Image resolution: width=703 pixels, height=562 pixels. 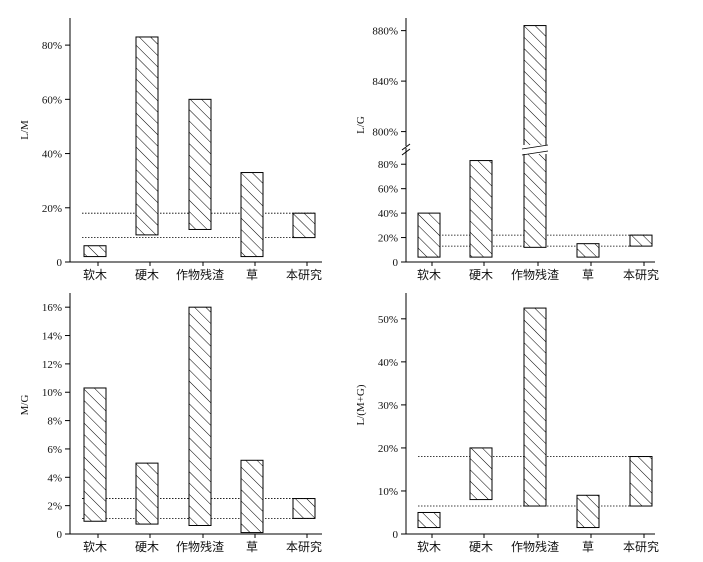 What do you see at coordinates (54, 507) in the screenshot?
I see `y-tick-label: 2%` at bounding box center [54, 507].